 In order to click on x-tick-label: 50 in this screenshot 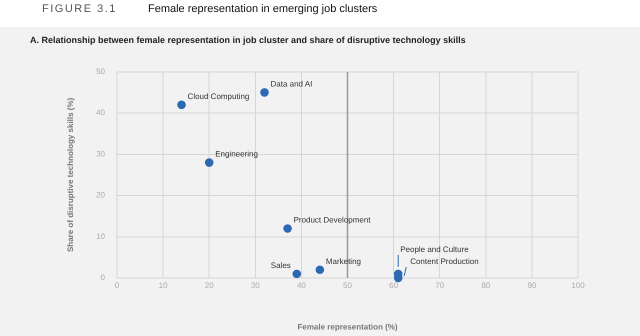, I will do `click(347, 285)`.